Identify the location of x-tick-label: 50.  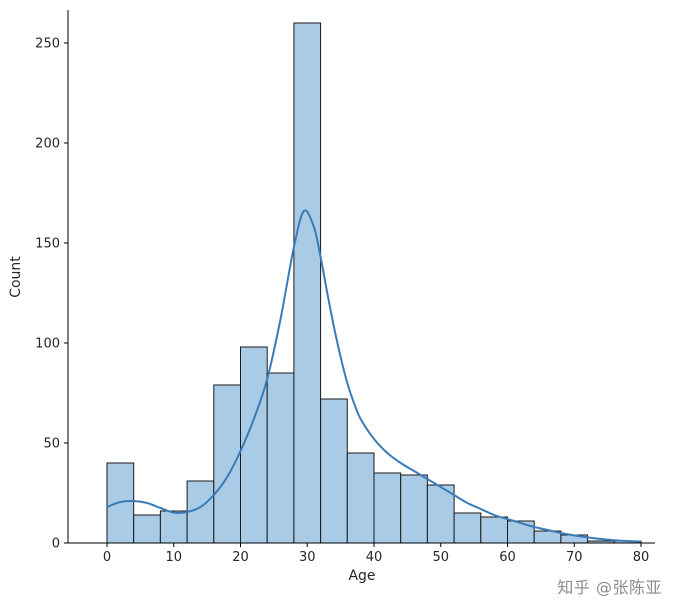
(440, 557).